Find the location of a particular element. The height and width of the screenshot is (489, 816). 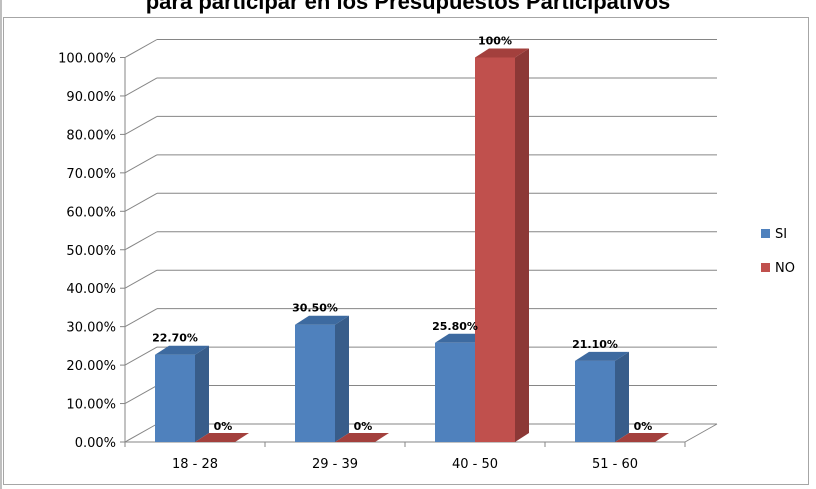

legend-label: NO is located at coordinates (785, 268).